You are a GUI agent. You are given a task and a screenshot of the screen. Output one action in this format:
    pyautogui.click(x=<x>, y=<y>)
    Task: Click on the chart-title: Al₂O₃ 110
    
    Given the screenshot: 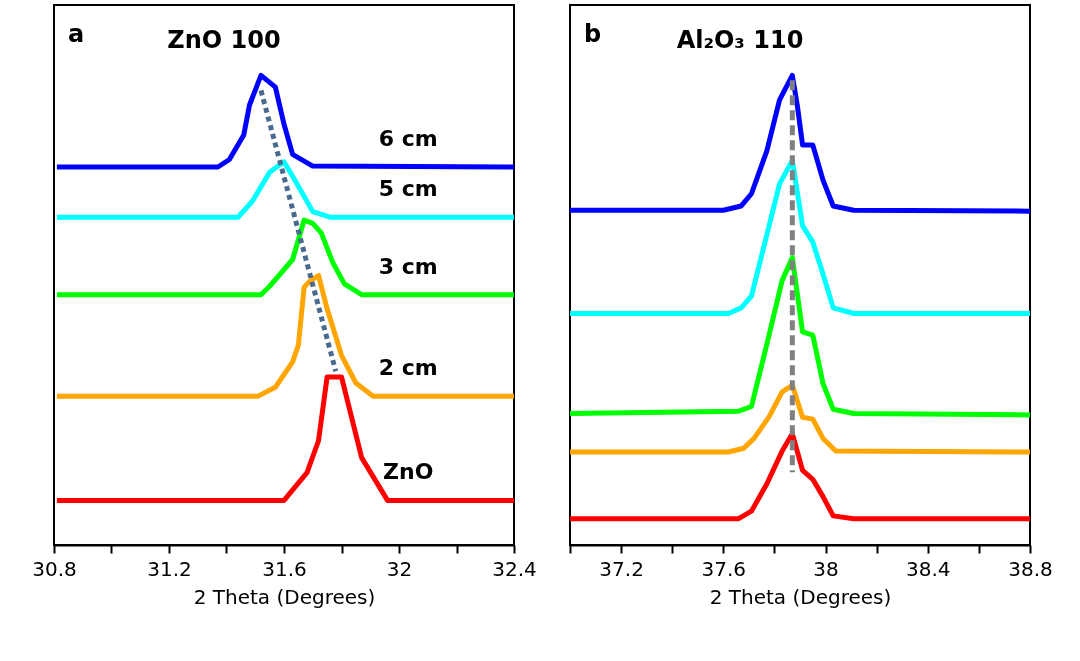 What is the action you would take?
    pyautogui.click(x=740, y=40)
    